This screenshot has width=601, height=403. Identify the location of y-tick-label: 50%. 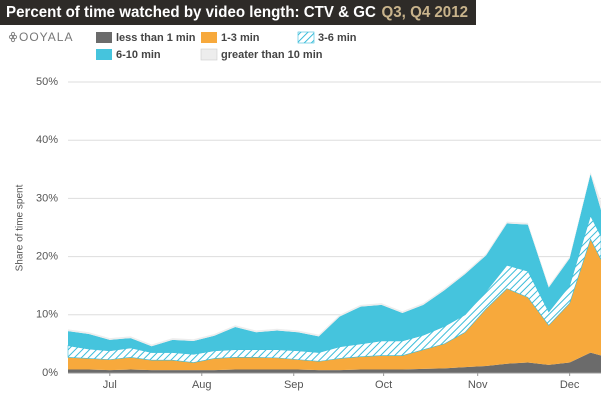
(47, 82).